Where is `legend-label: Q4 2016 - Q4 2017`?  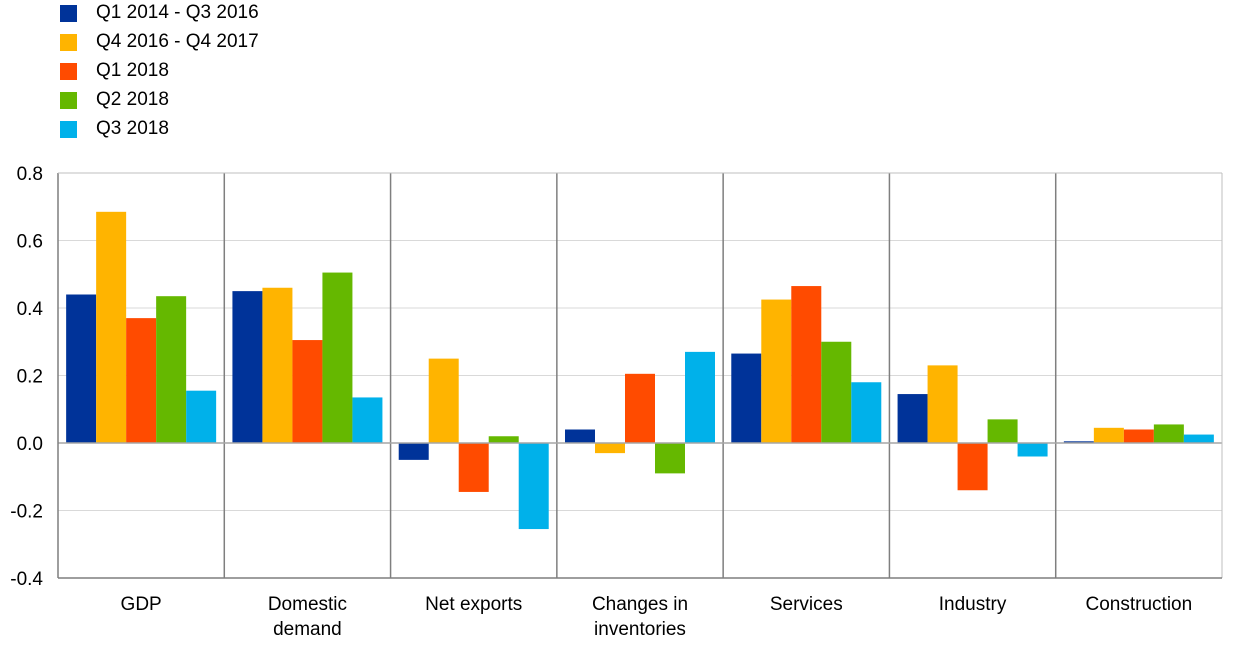 legend-label: Q4 2016 - Q4 2017 is located at coordinates (177, 41).